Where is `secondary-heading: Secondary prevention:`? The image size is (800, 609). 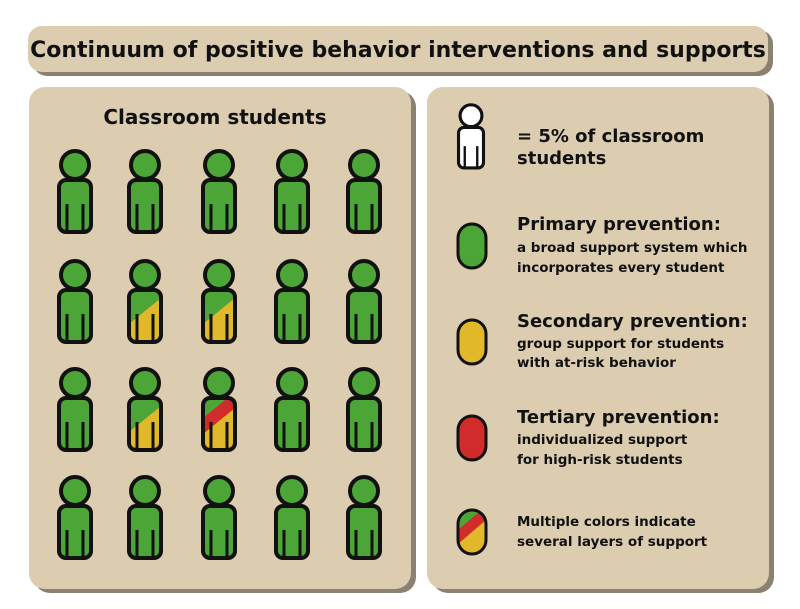
secondary-heading: Secondary prevention: is located at coordinates (632, 321).